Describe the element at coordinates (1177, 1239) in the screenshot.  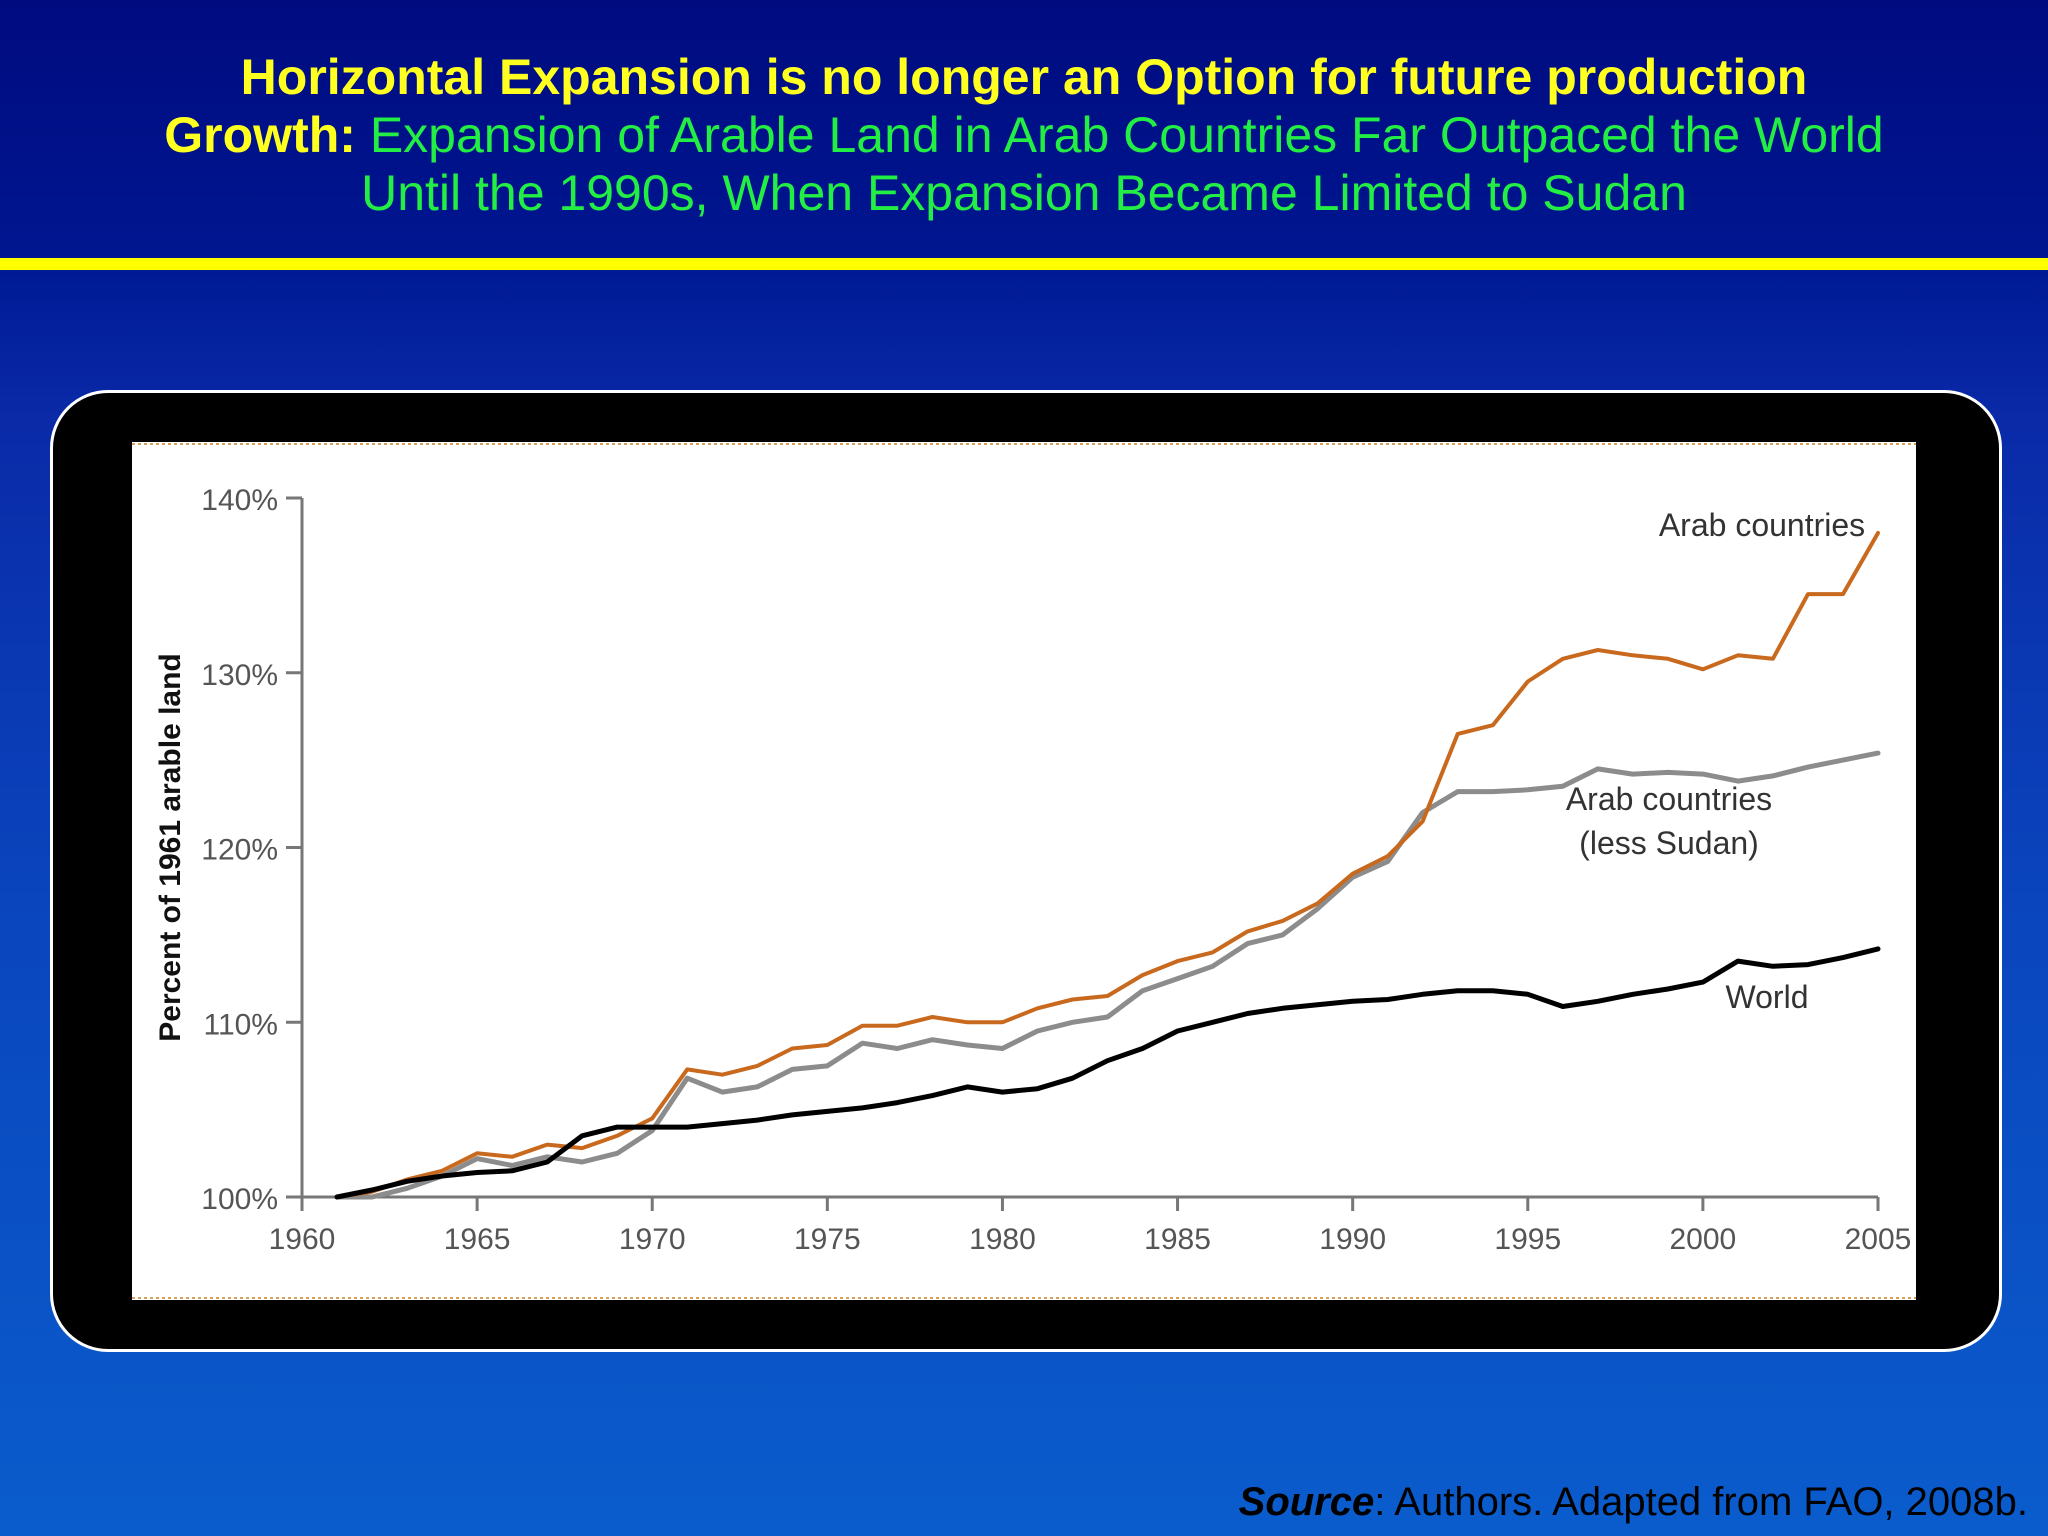
I see `x-tick-label: 1985` at that location.